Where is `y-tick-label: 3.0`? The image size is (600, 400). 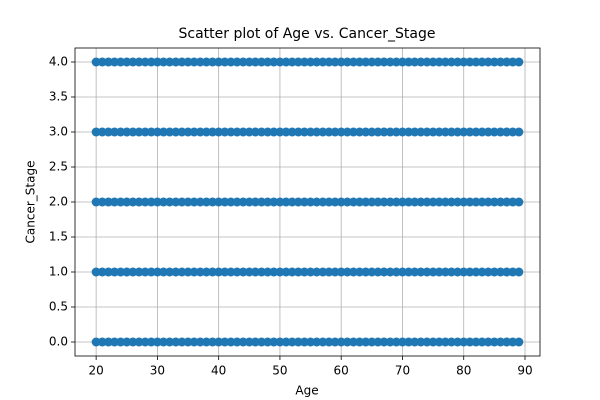
y-tick-label: 3.0 is located at coordinates (58, 132).